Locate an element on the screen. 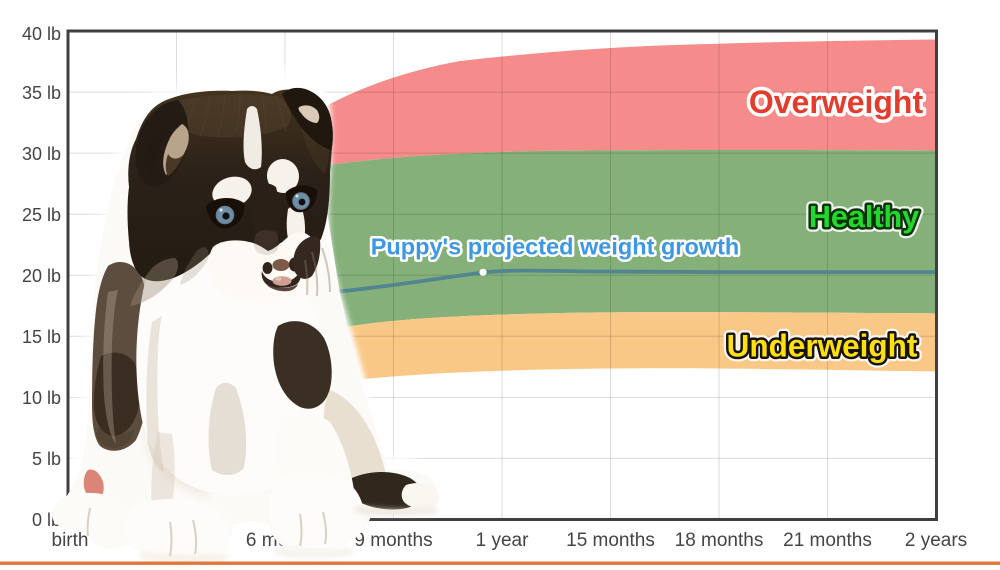 The width and height of the screenshot is (1000, 570). svg-text: 18 months is located at coordinates (719, 540).